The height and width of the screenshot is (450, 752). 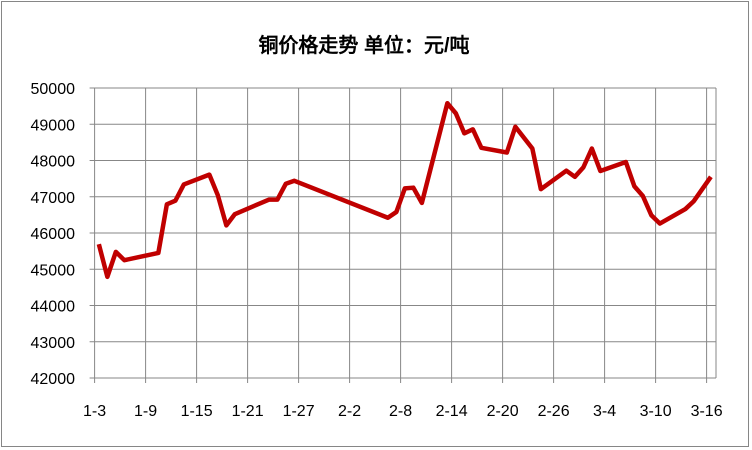 What do you see at coordinates (400, 411) in the screenshot?
I see `x-tick-label: 2-8` at bounding box center [400, 411].